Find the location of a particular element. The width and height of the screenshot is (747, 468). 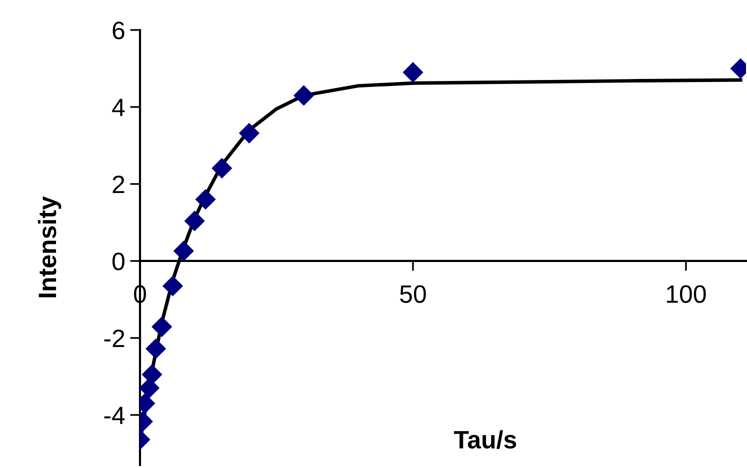

y-tick-label: -2 is located at coordinates (114, 339).